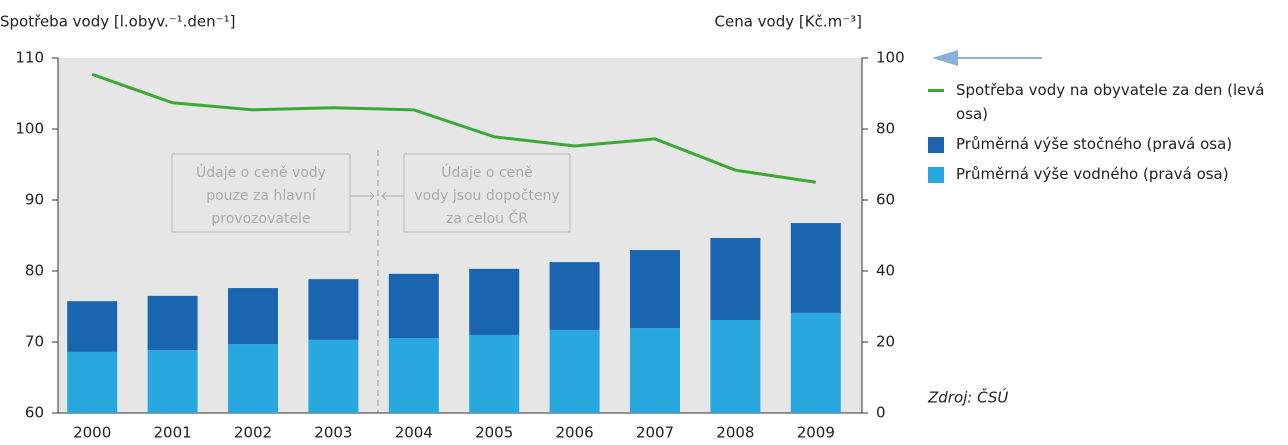  I want to click on line, so click(454, 128).